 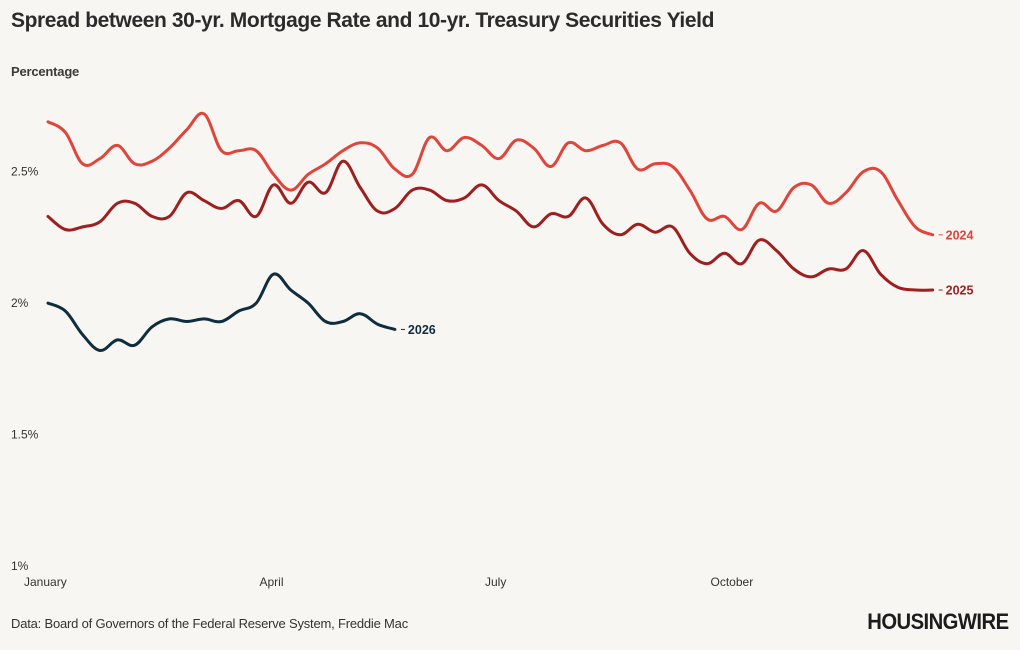 I want to click on series-label-2024: 2024, so click(x=960, y=235).